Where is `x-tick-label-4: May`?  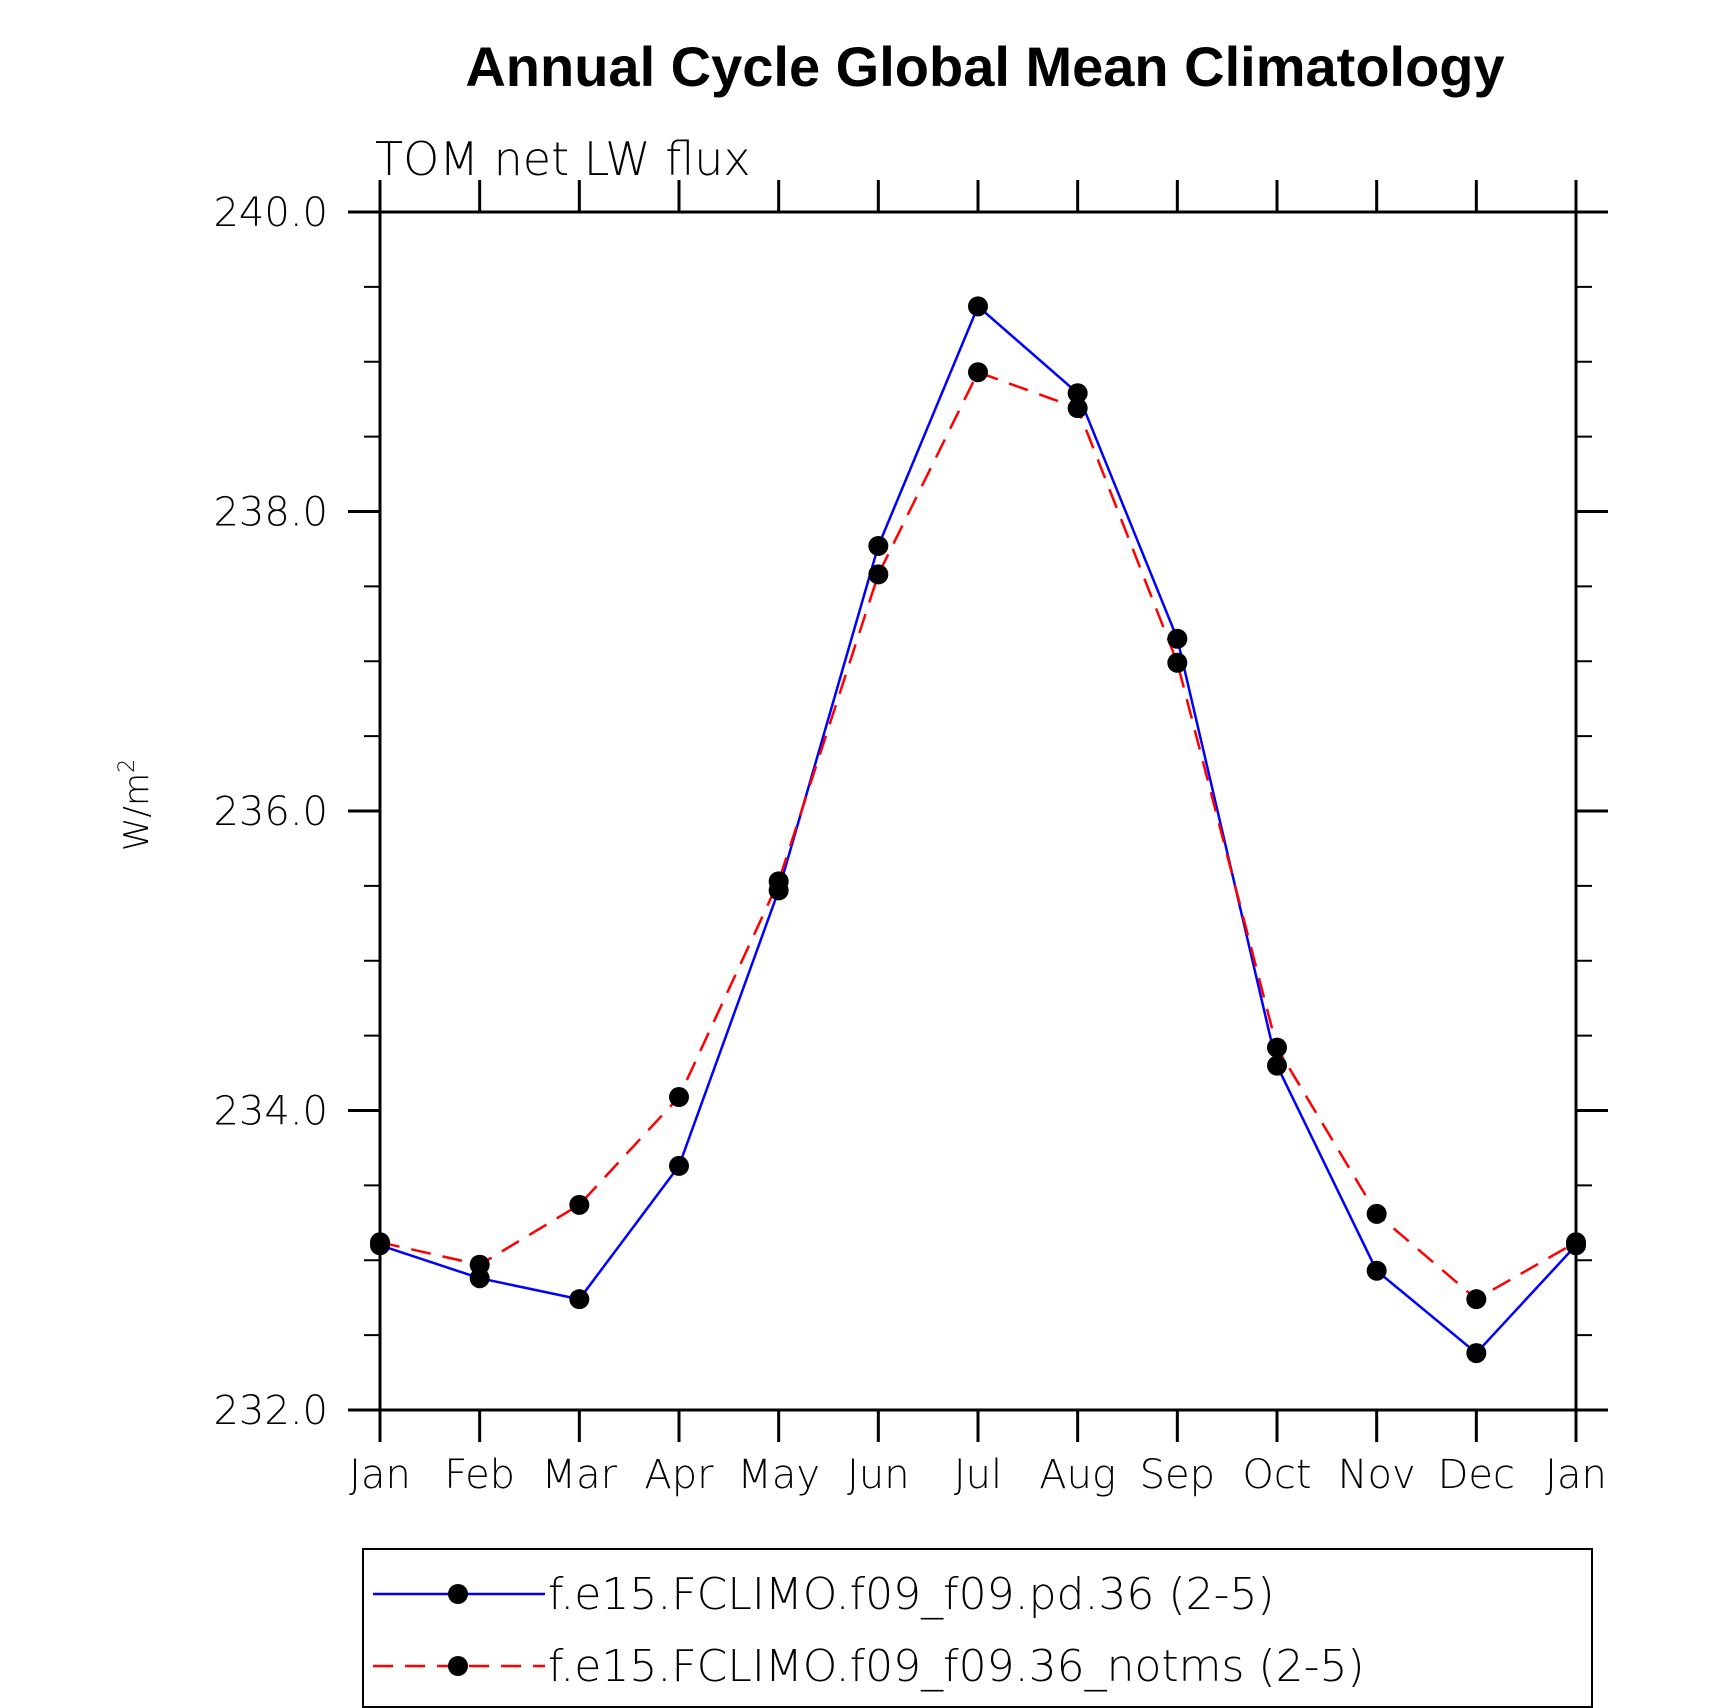
x-tick-label-4: May is located at coordinates (778, 1475).